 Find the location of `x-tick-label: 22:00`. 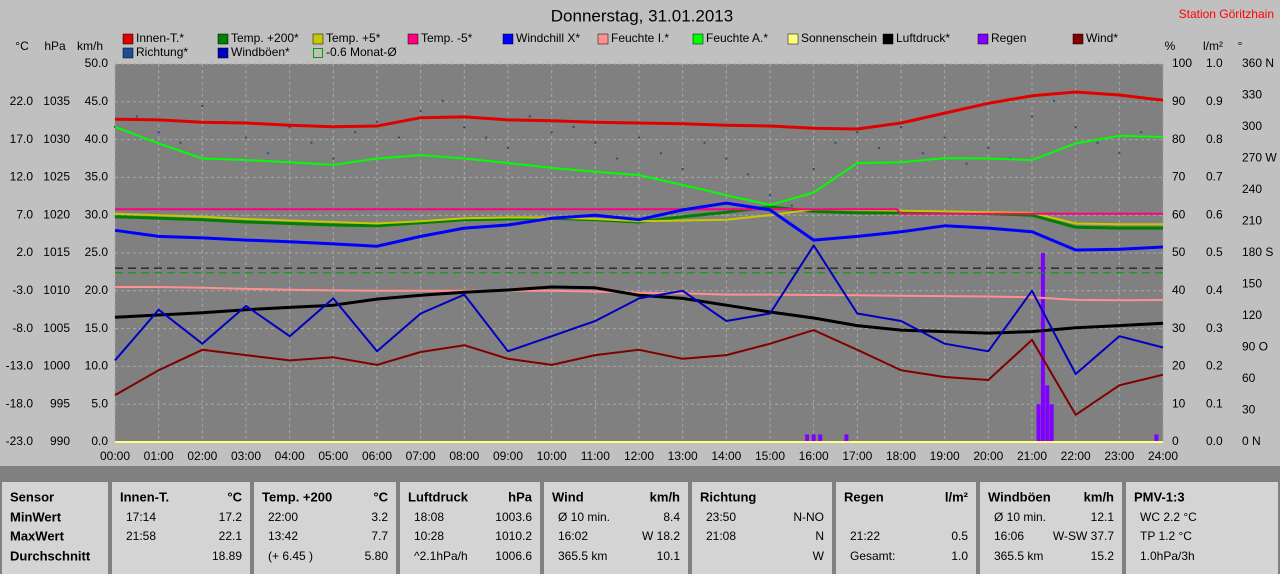

x-tick-label: 22:00 is located at coordinates (1076, 456).